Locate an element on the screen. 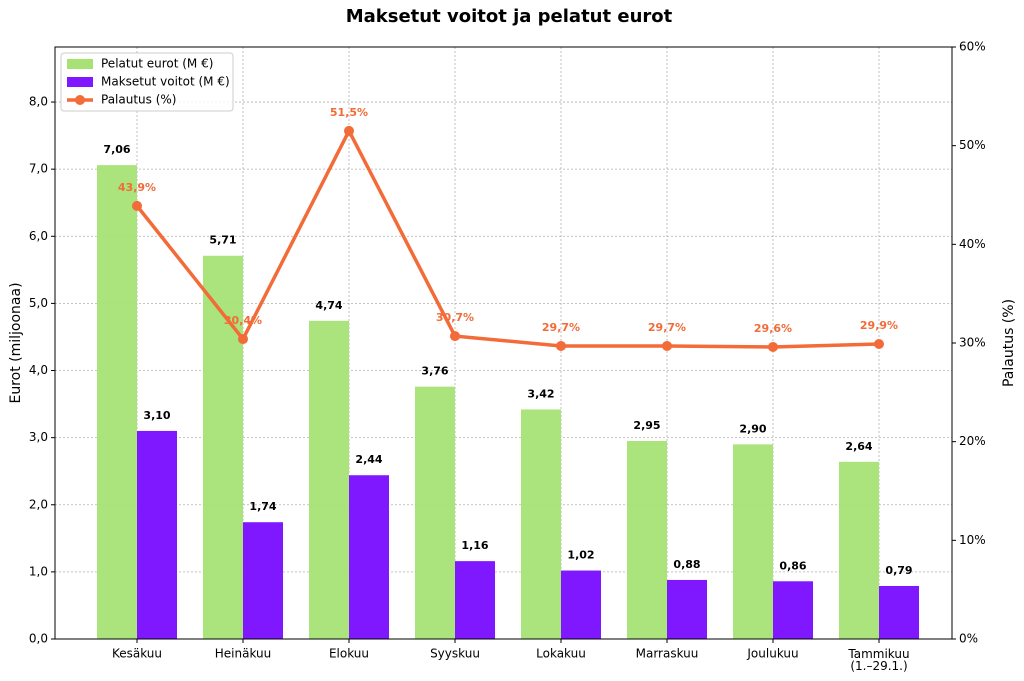 The height and width of the screenshot is (681, 1024). y2-tick-label: 0% is located at coordinates (968, 639).